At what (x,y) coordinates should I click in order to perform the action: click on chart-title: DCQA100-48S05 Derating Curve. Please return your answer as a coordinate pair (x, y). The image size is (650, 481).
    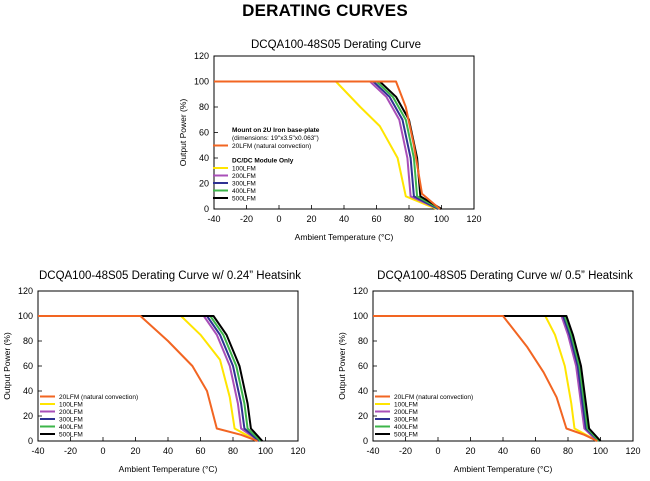
    Looking at the image, I should click on (336, 45).